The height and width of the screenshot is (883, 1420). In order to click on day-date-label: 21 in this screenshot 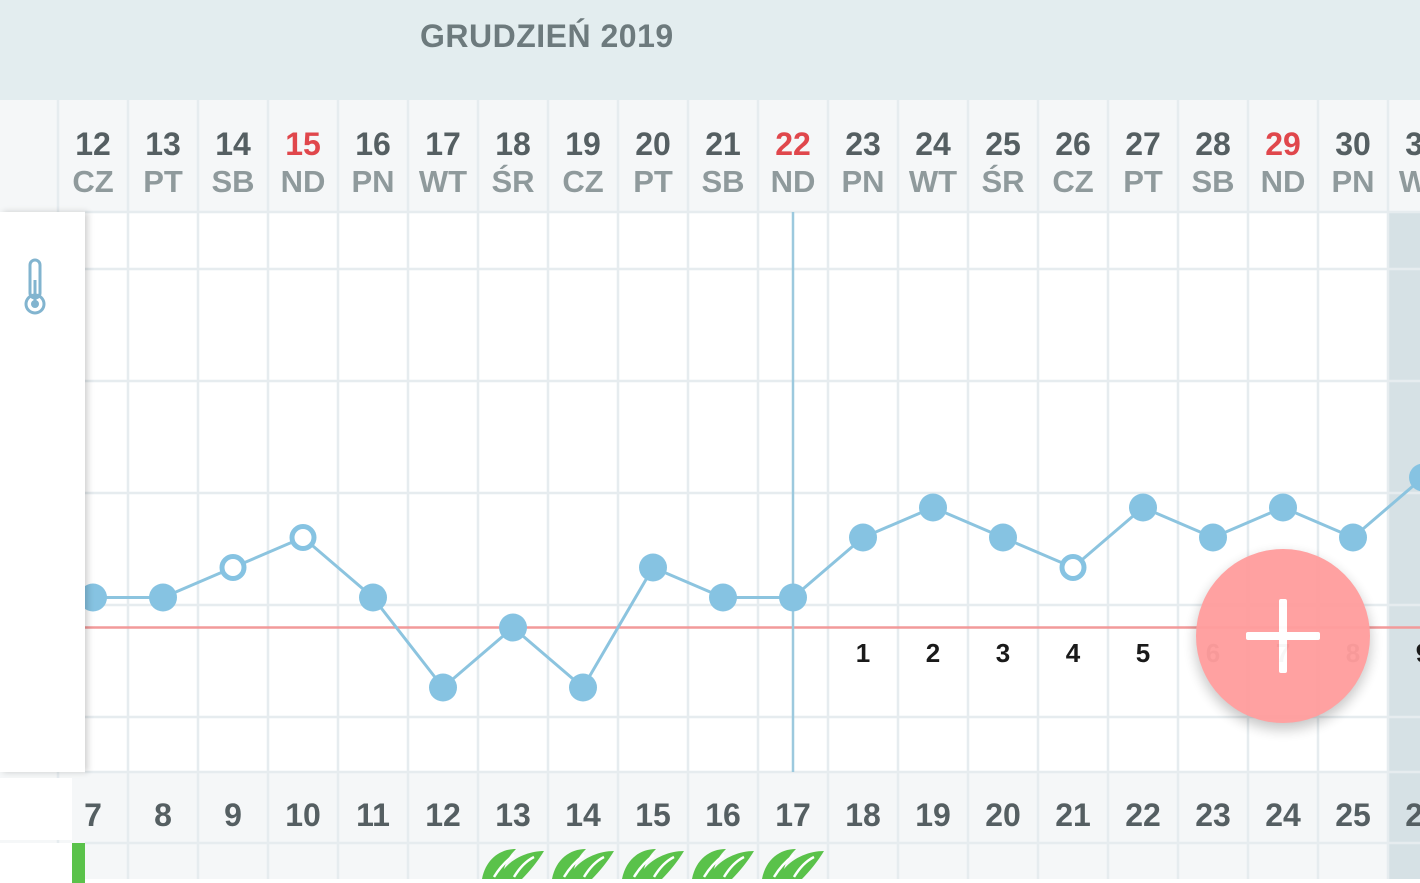, I will do `click(723, 144)`.